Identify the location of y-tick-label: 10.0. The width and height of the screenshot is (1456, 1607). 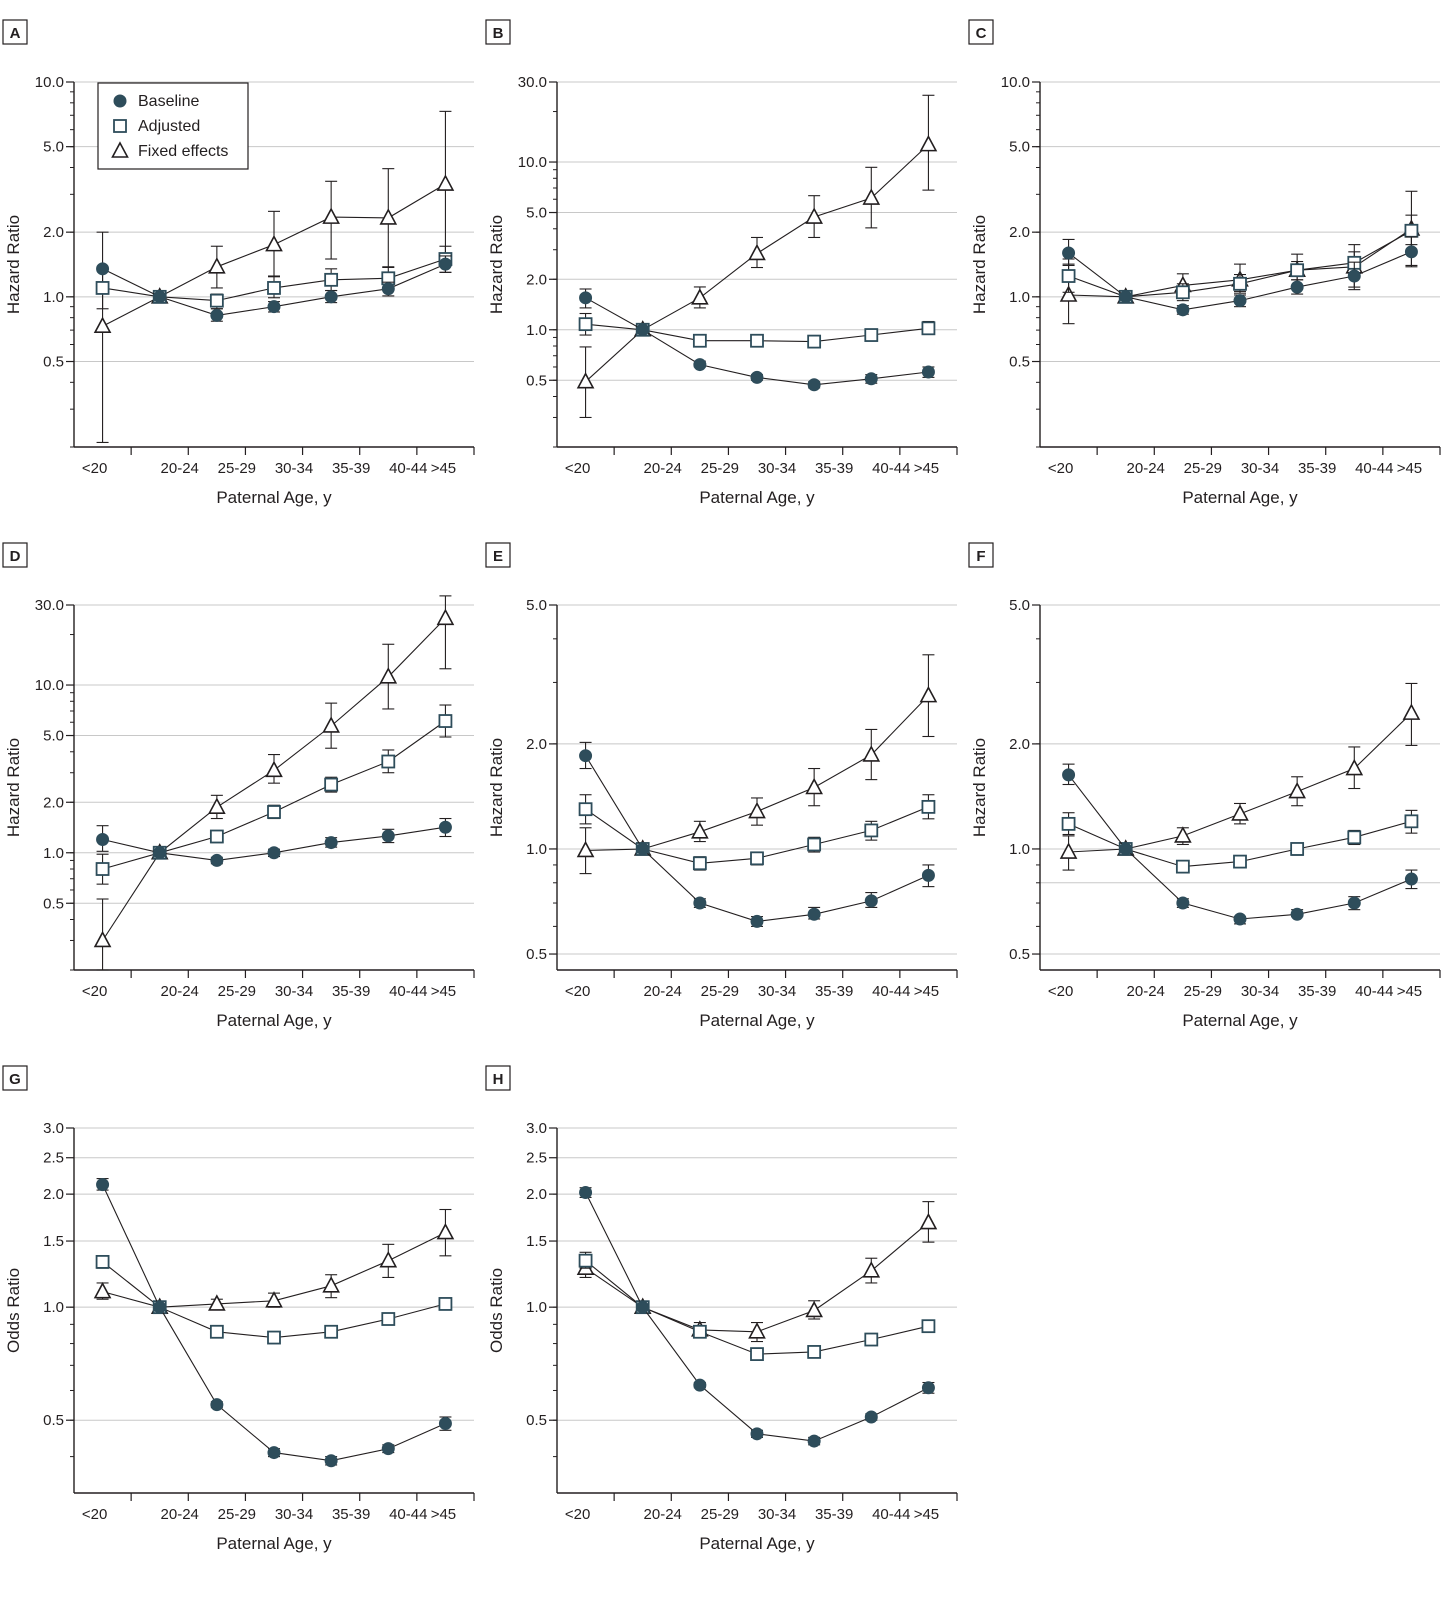
(49, 685).